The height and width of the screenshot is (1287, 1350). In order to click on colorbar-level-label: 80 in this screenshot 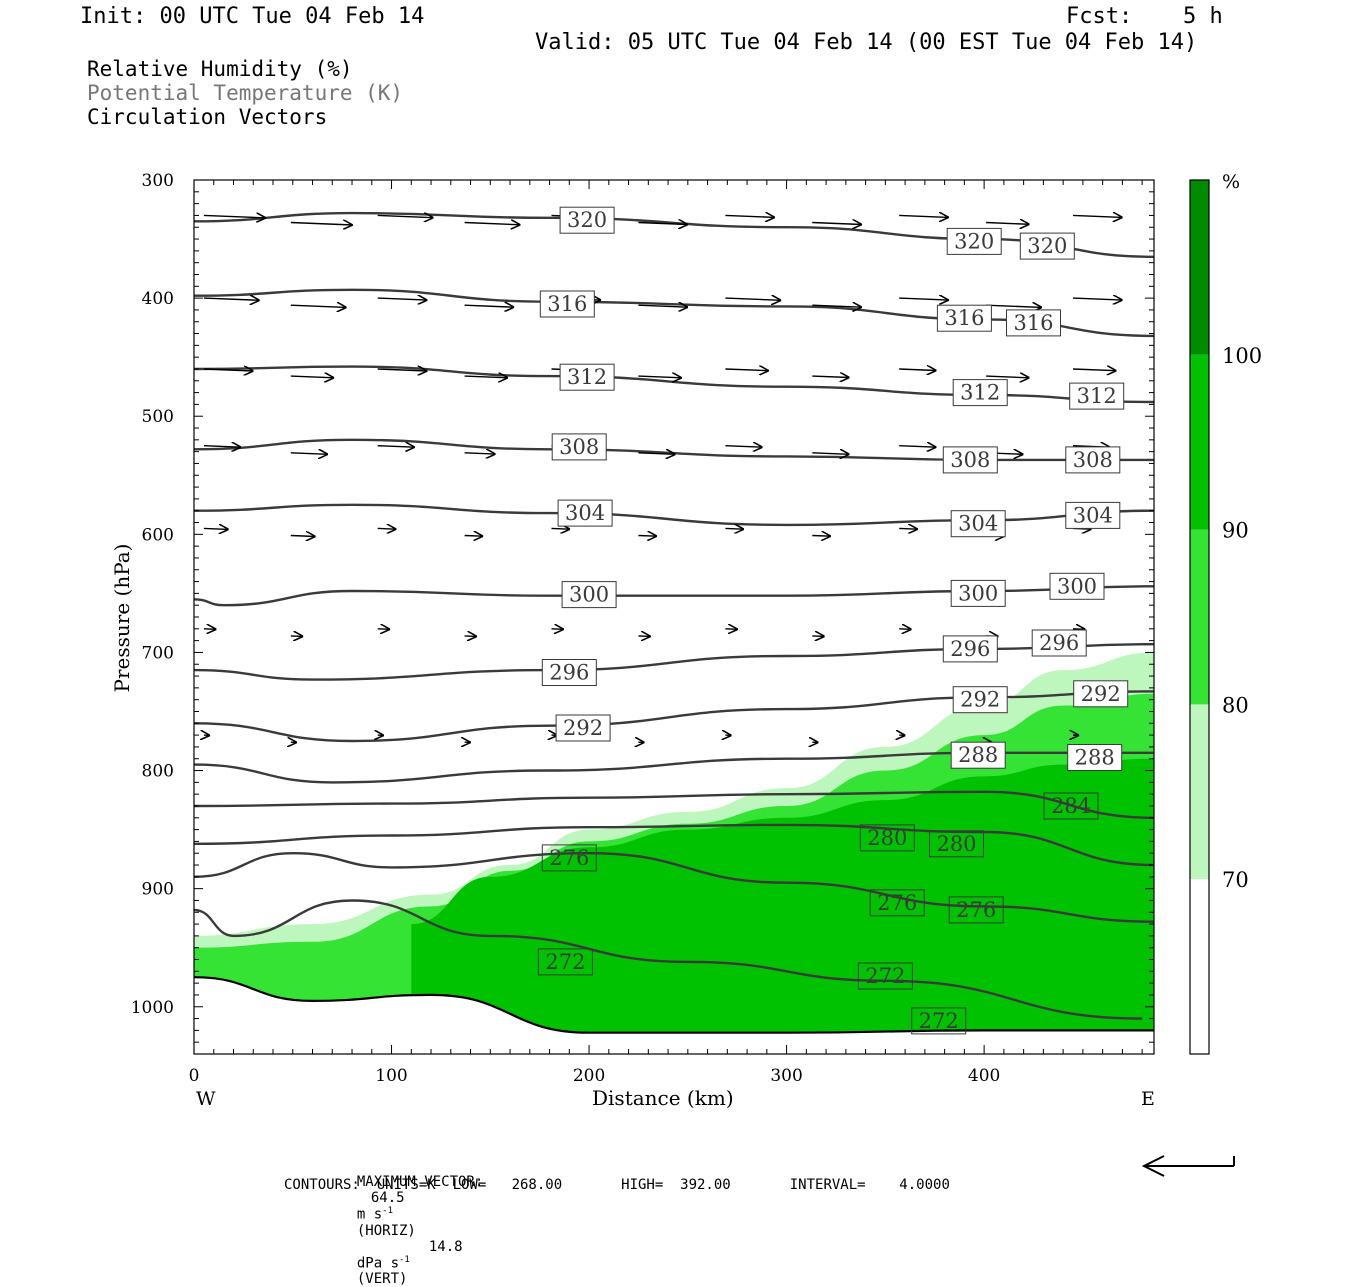, I will do `click(1235, 705)`.